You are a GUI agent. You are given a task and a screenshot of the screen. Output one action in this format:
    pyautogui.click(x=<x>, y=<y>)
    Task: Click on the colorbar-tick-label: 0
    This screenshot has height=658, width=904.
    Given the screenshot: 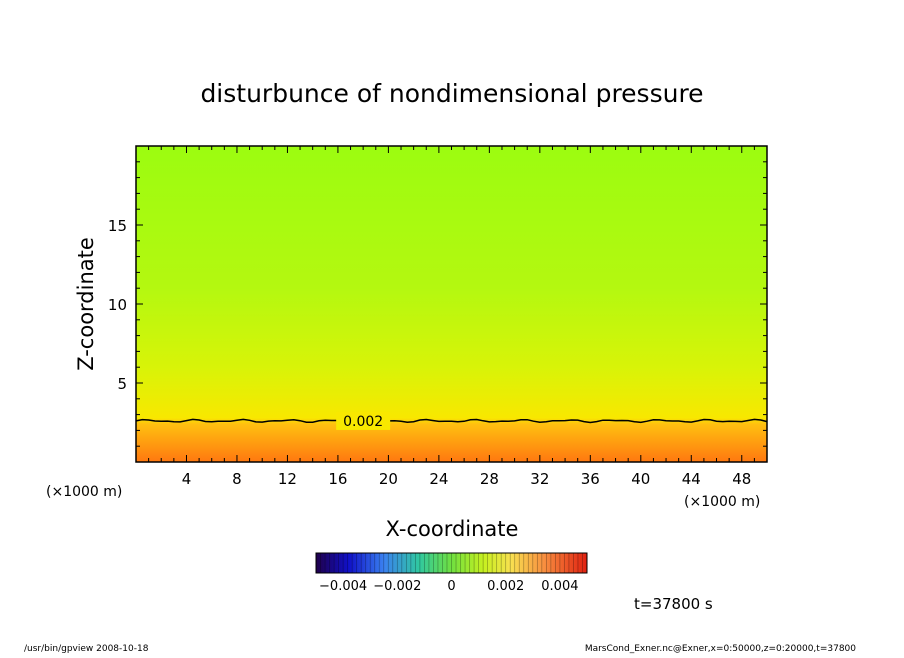 What is the action you would take?
    pyautogui.click(x=451, y=586)
    